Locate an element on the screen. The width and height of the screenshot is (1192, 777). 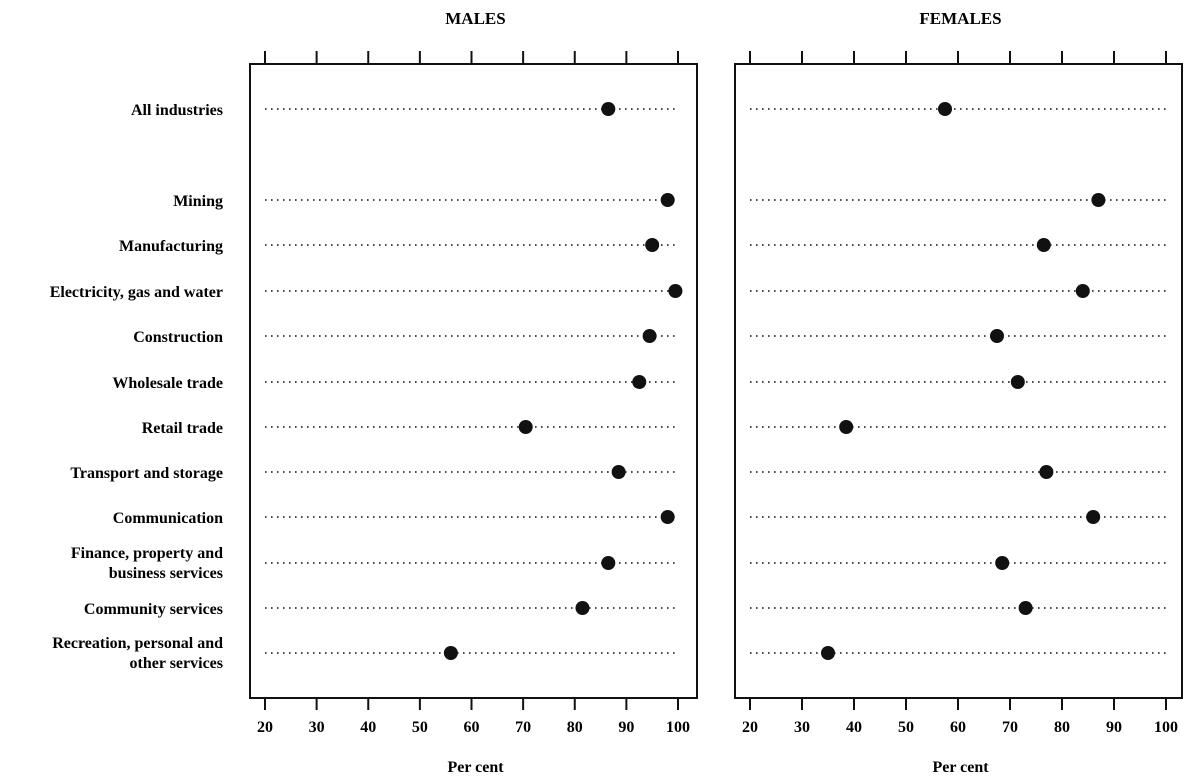
panel-title: MALES is located at coordinates (475, 18).